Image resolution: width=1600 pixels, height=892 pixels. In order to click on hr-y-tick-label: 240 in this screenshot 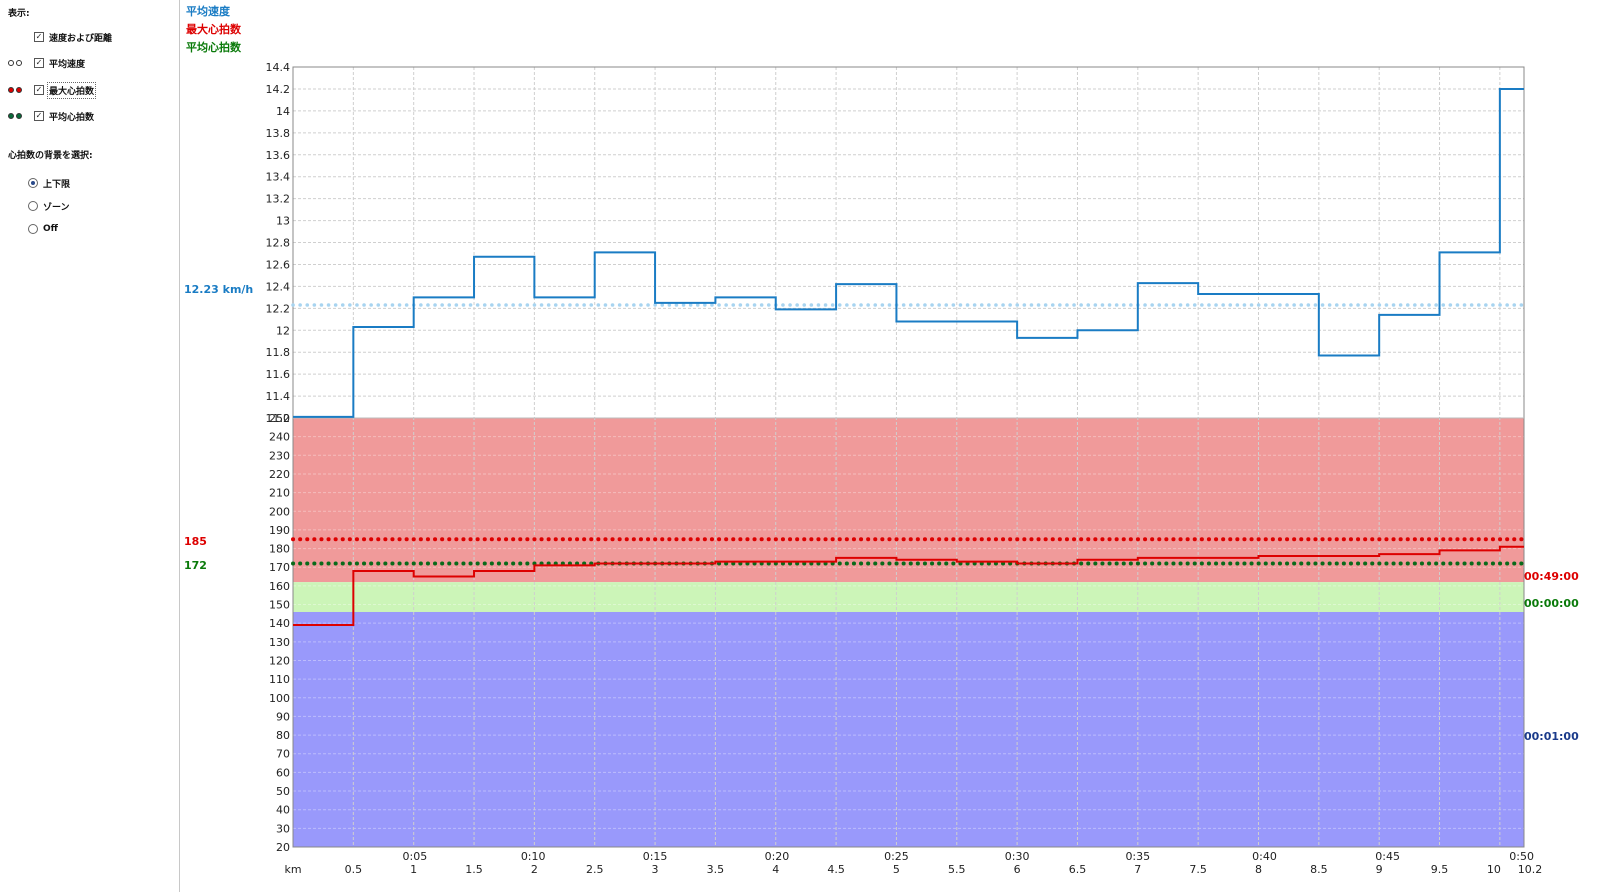, I will do `click(279, 437)`.